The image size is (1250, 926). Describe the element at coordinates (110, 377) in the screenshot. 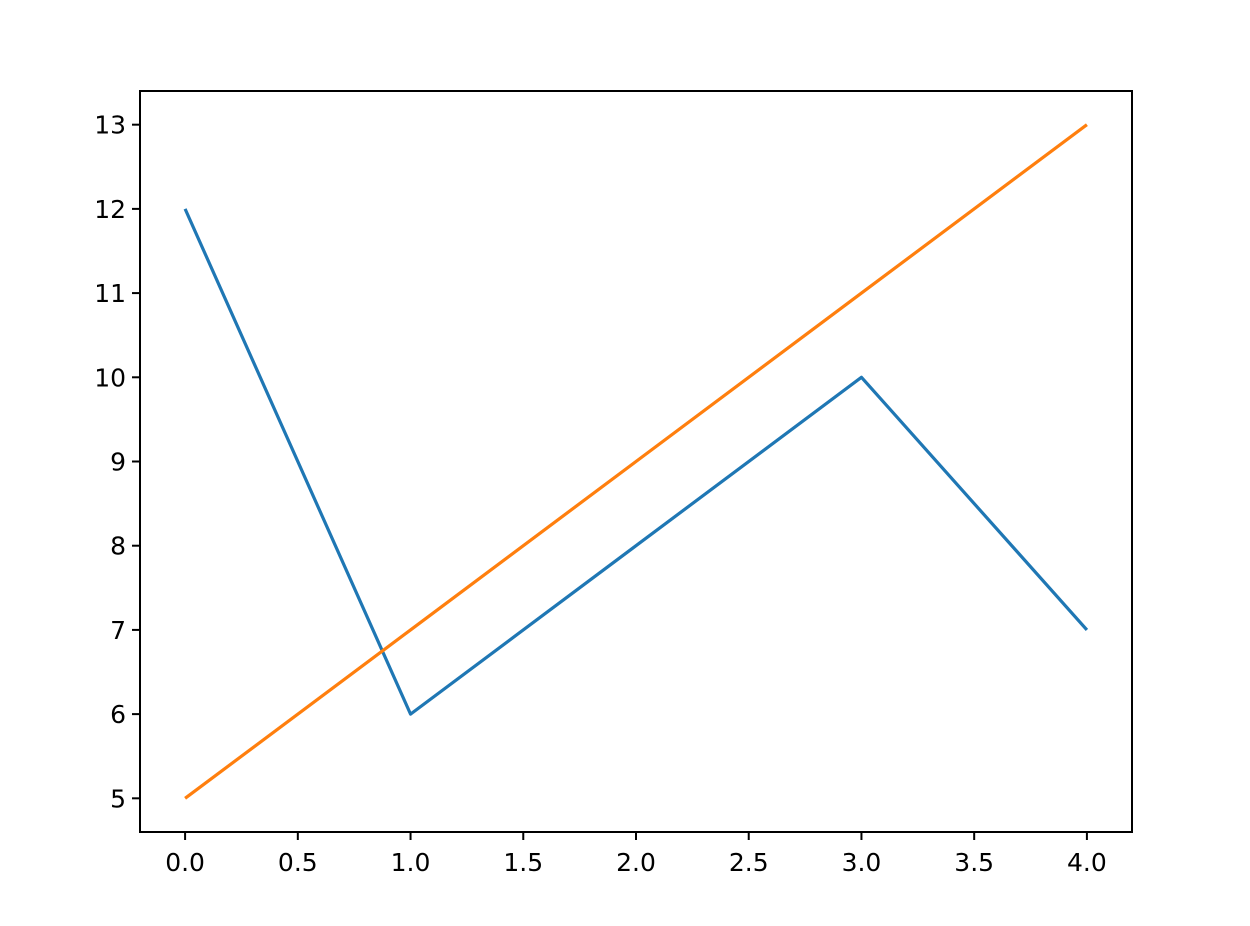

I see `y-axis-tick-label: 10` at that location.